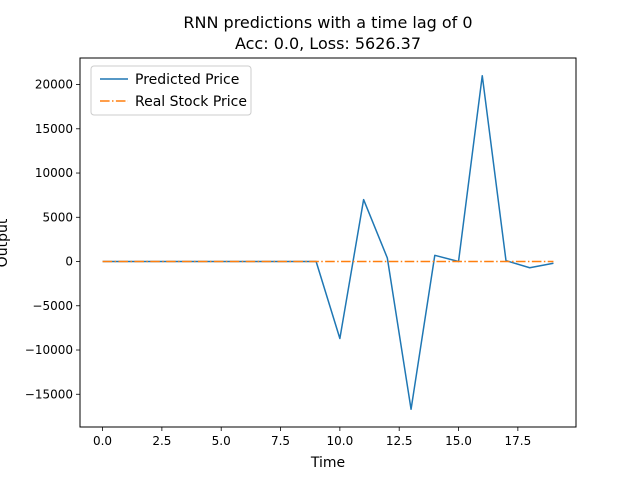 The image size is (640, 480). What do you see at coordinates (327, 22) in the screenshot?
I see `chart-title: RNN predictions with a time lag of 0` at bounding box center [327, 22].